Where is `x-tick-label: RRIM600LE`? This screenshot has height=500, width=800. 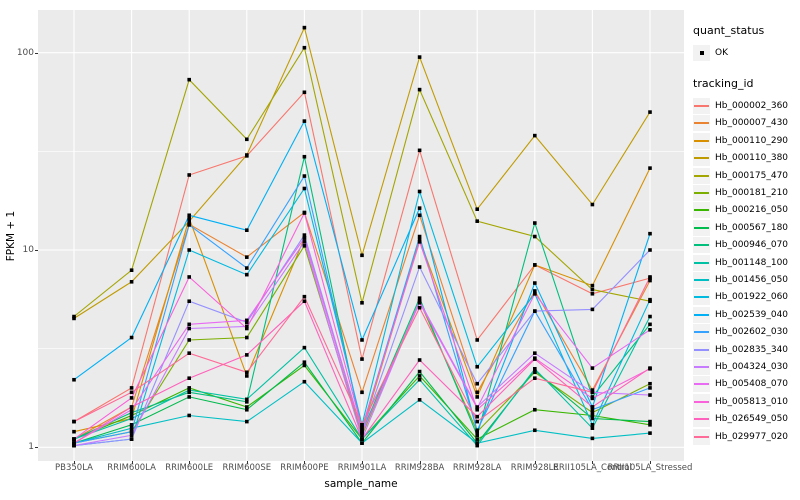
x-tick-label: RRIM600LE is located at coordinates (189, 468).